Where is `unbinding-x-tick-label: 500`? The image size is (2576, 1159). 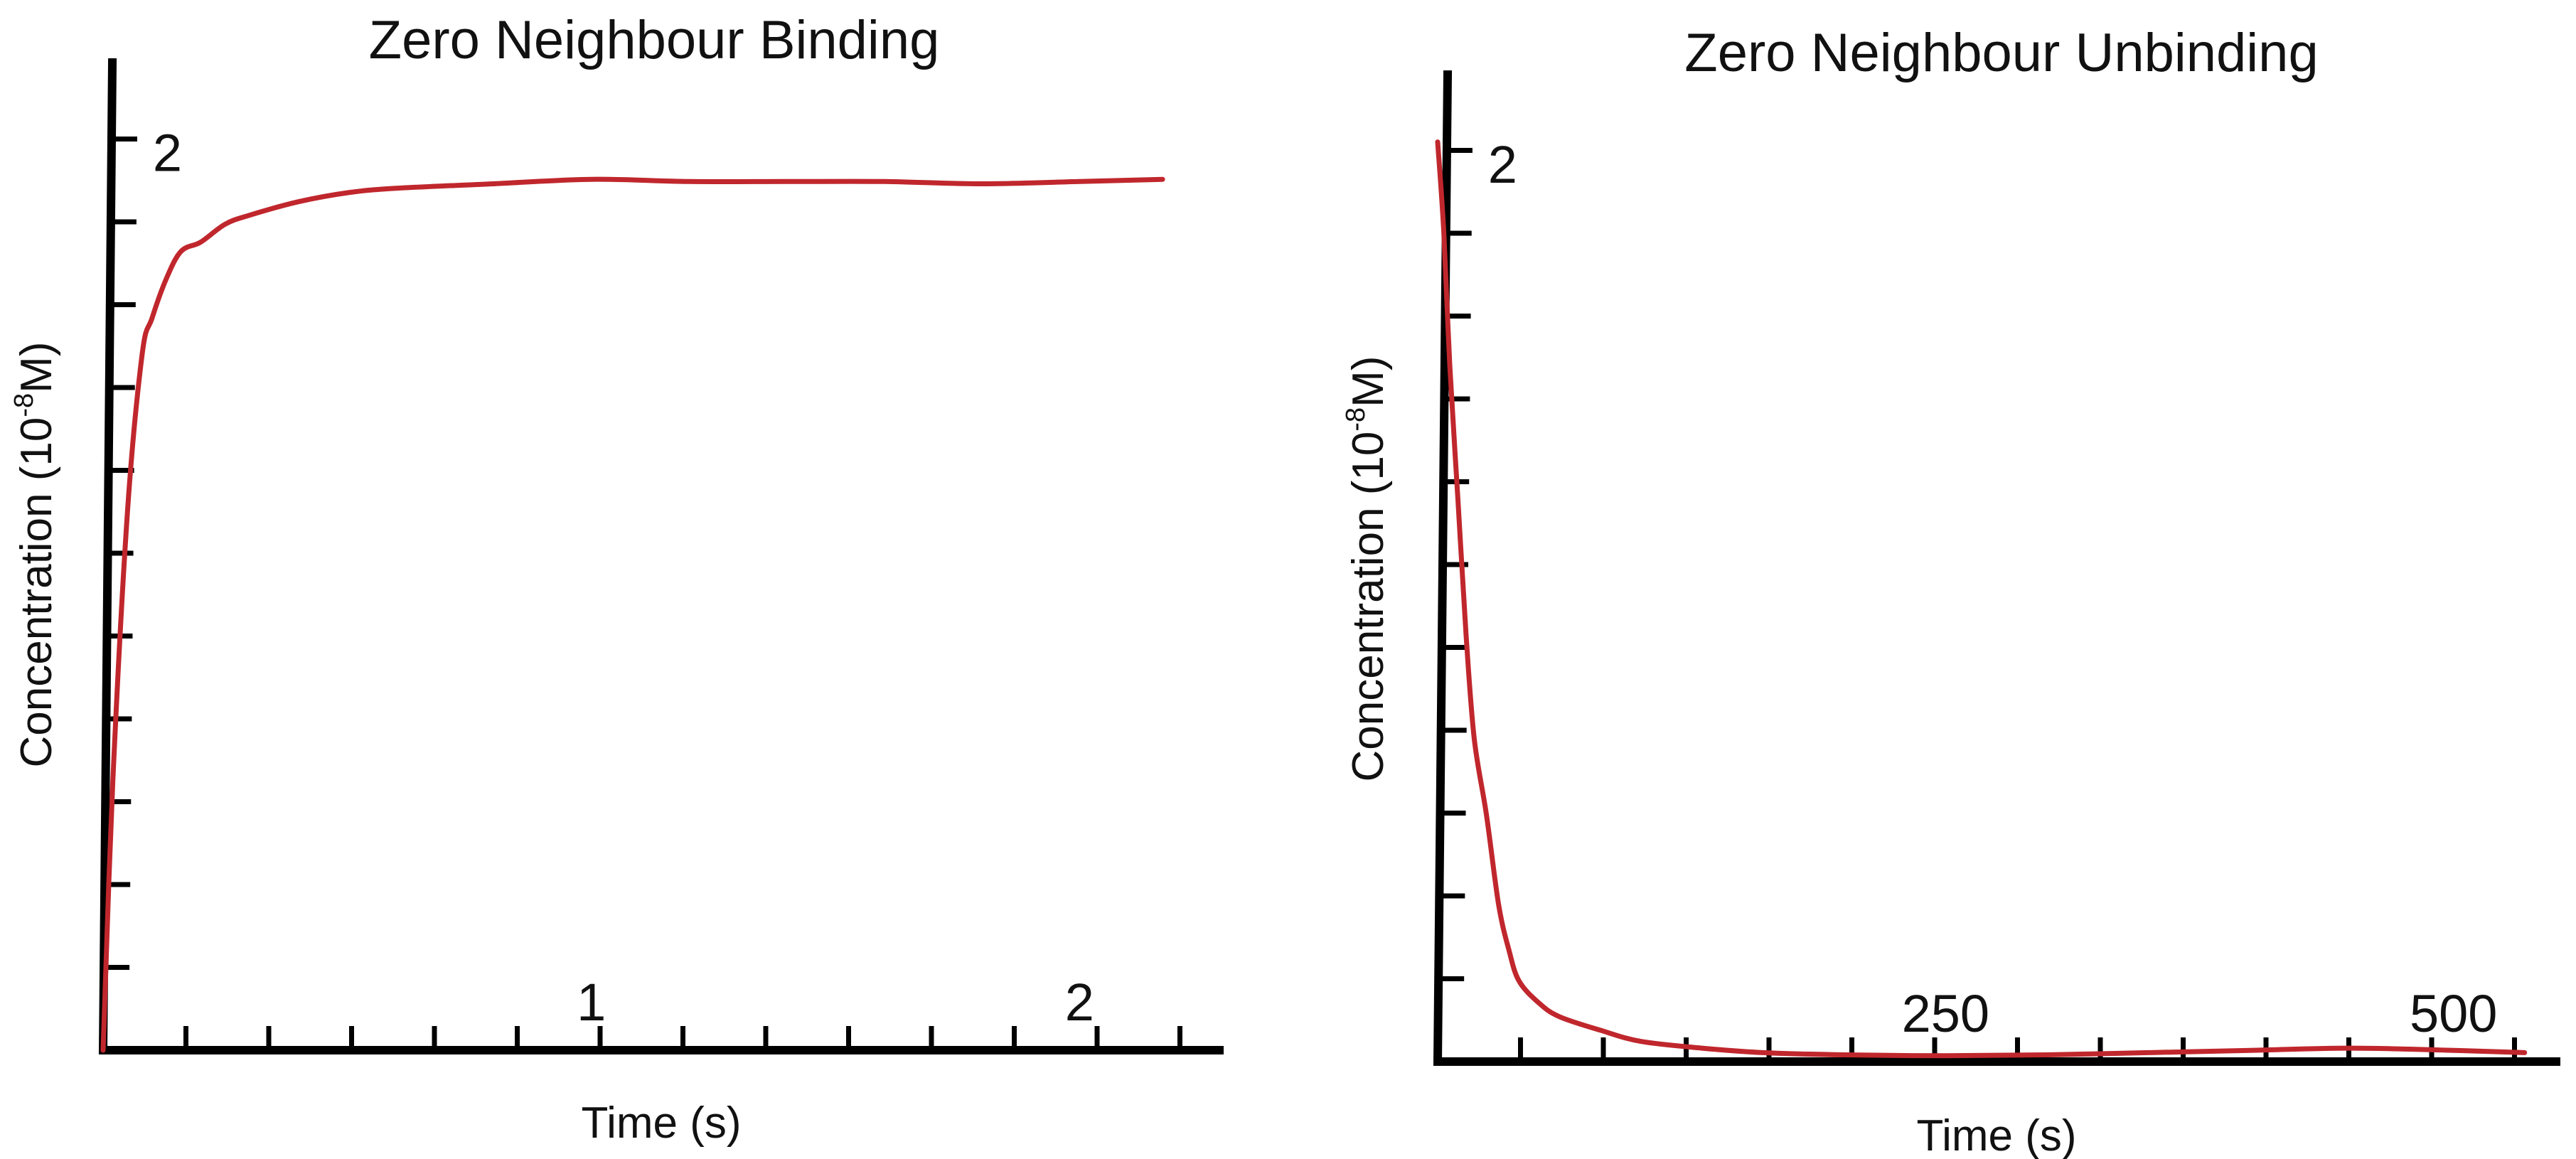 unbinding-x-tick-label: 500 is located at coordinates (2453, 1013).